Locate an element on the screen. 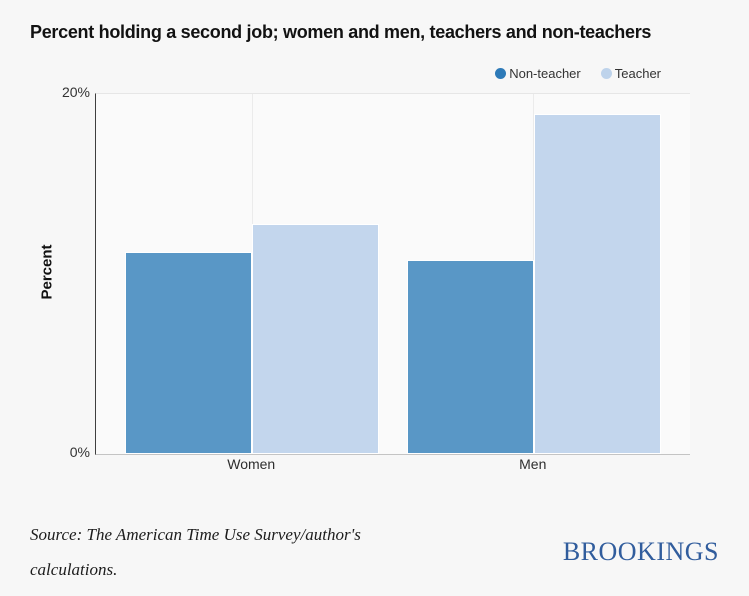 The height and width of the screenshot is (596, 749). legend-item-non-teacher: Non-teacher is located at coordinates (538, 73).